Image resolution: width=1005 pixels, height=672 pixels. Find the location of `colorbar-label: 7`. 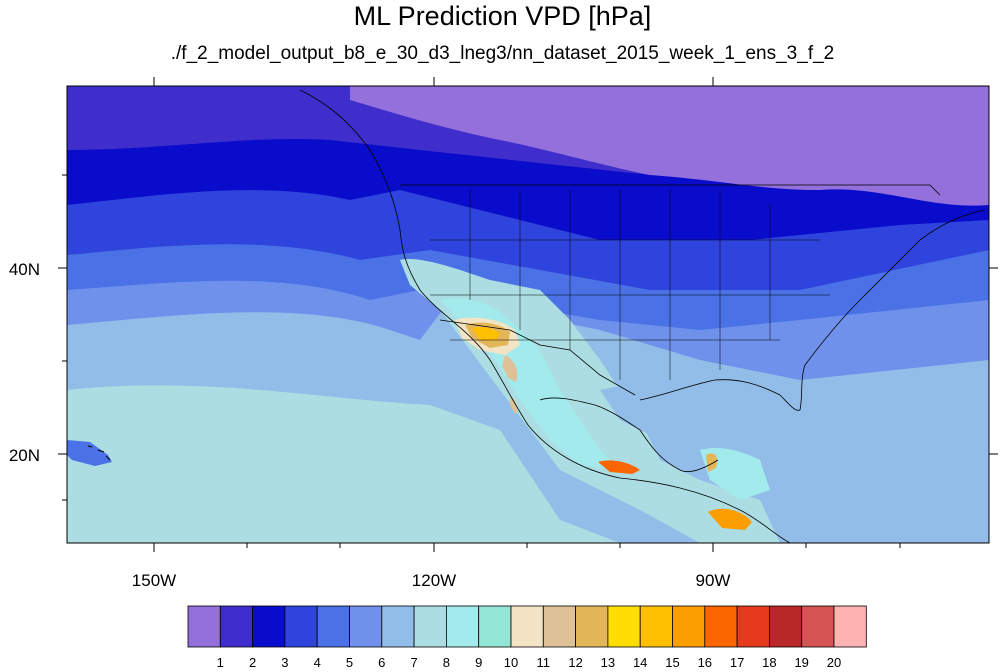

colorbar-label: 7 is located at coordinates (413, 662).